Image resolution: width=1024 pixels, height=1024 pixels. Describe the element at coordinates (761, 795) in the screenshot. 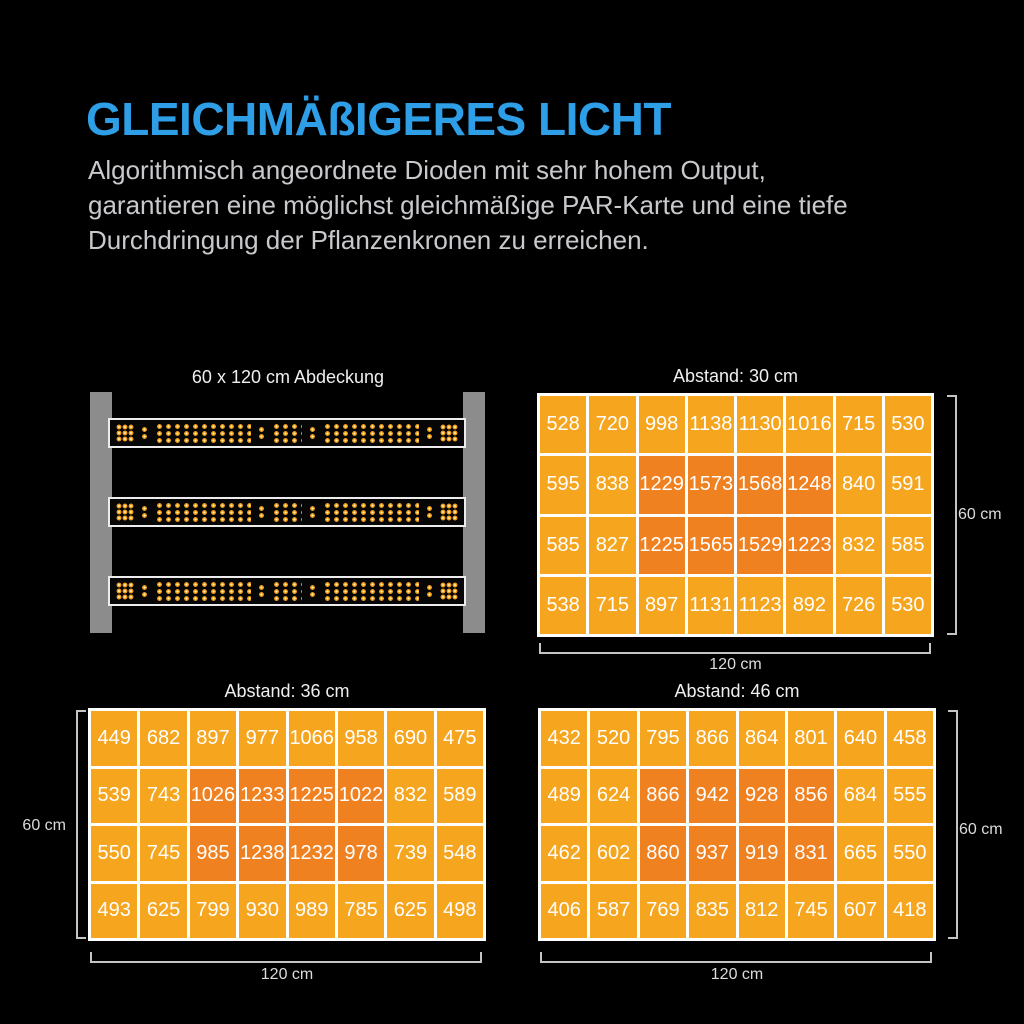

I see `par-cell: 928` at that location.